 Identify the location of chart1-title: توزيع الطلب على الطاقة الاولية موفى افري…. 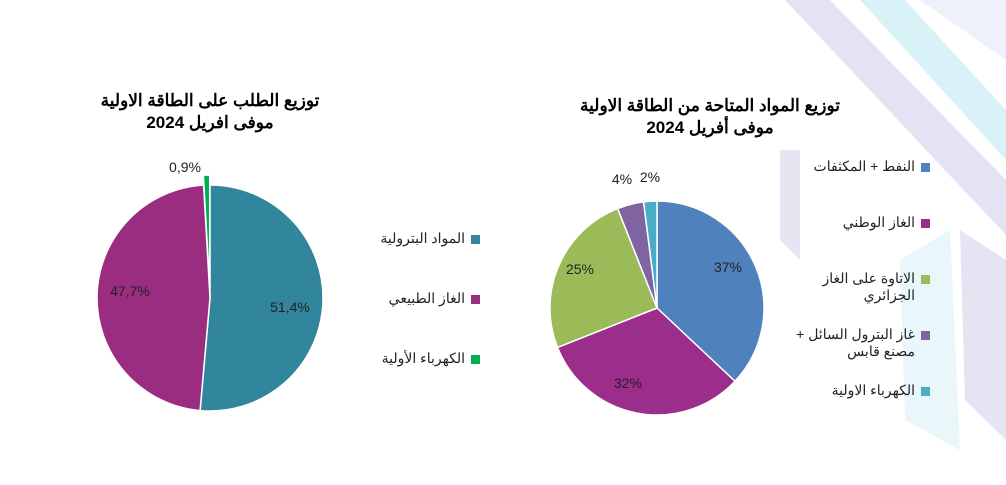
(210, 112).